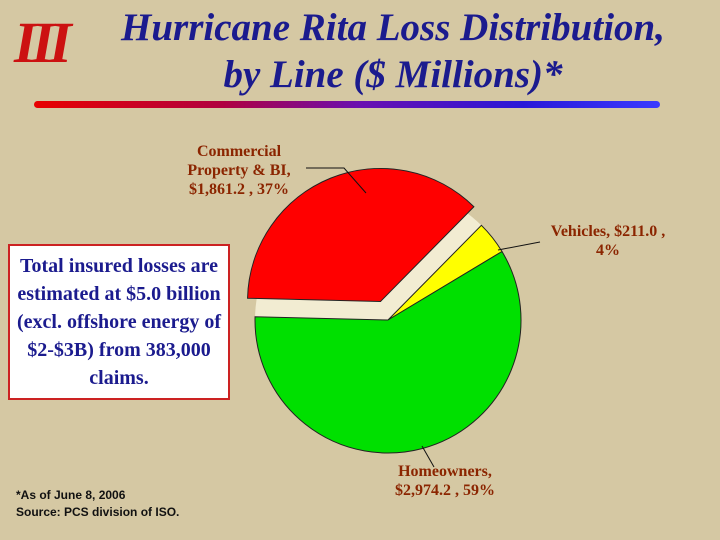  Describe the element at coordinates (608, 241) in the screenshot. I see `pie-label-vehicles: Vehicles, $211.0 , 4%` at that location.